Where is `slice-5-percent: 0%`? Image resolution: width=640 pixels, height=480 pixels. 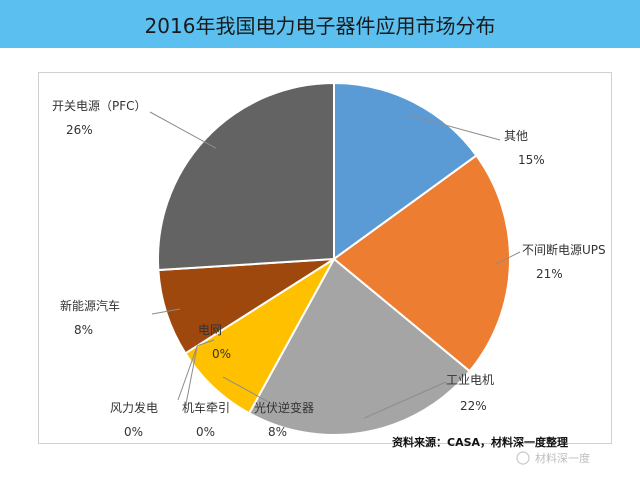 slice-5-percent: 0% is located at coordinates (133, 432).